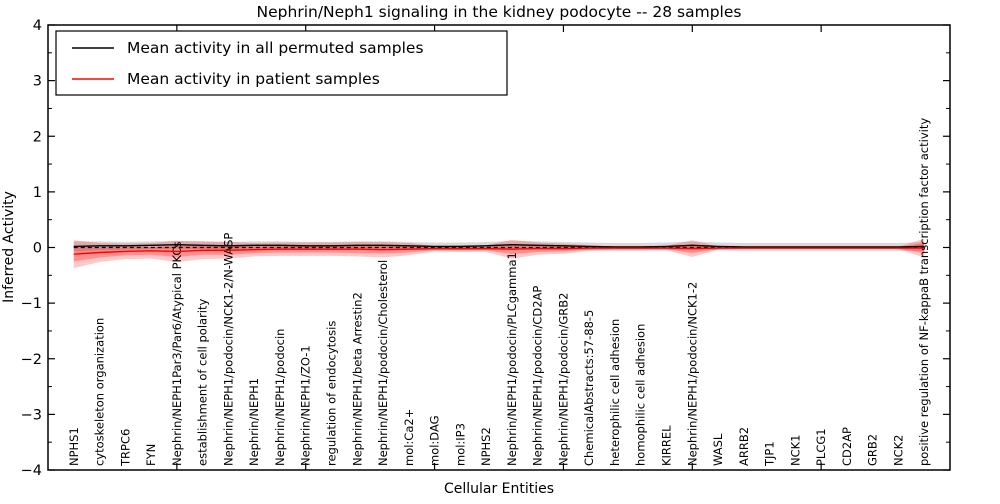 This screenshot has width=1000, height=504. What do you see at coordinates (563, 379) in the screenshot?
I see `category-label: Nephrin/NEPH1/podocin/GRB2` at bounding box center [563, 379].